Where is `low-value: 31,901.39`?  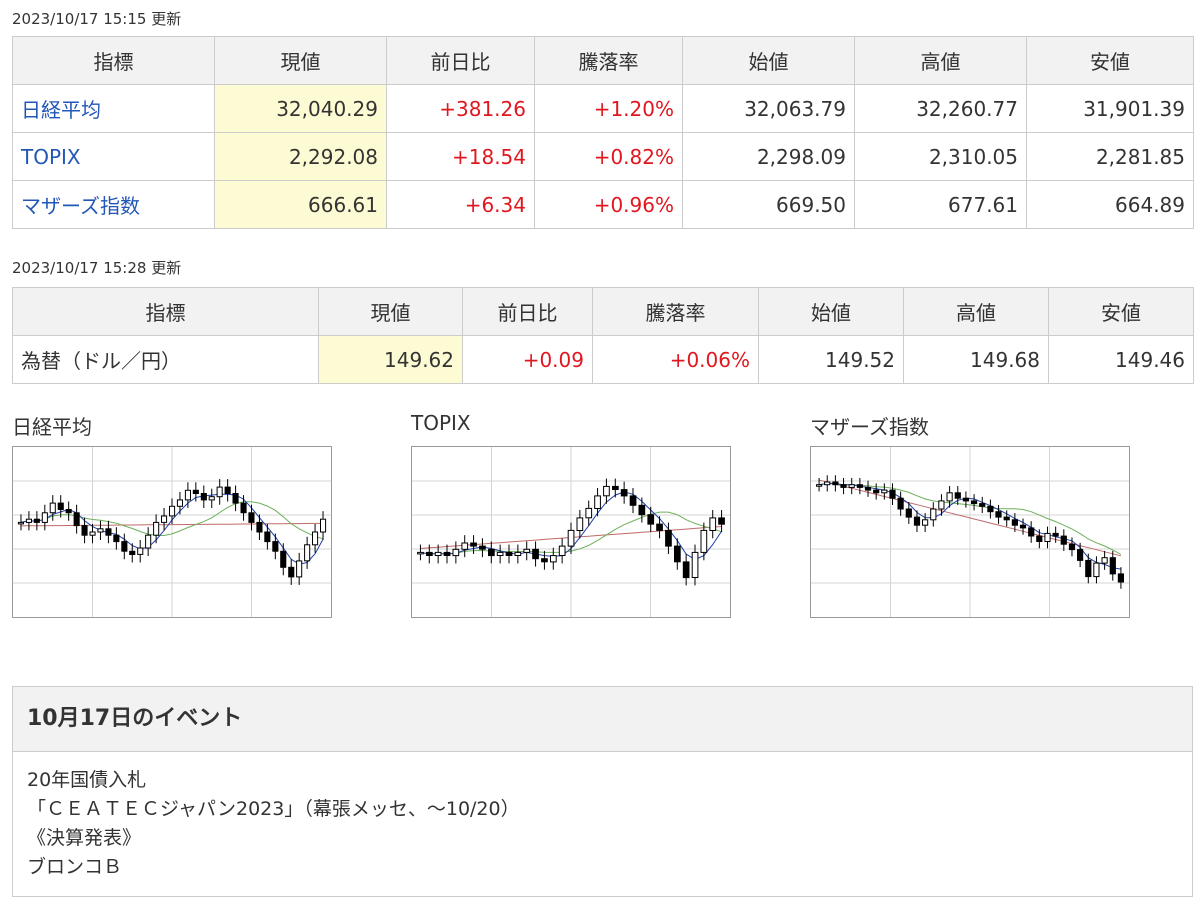
low-value: 31,901.39 is located at coordinates (1110, 108).